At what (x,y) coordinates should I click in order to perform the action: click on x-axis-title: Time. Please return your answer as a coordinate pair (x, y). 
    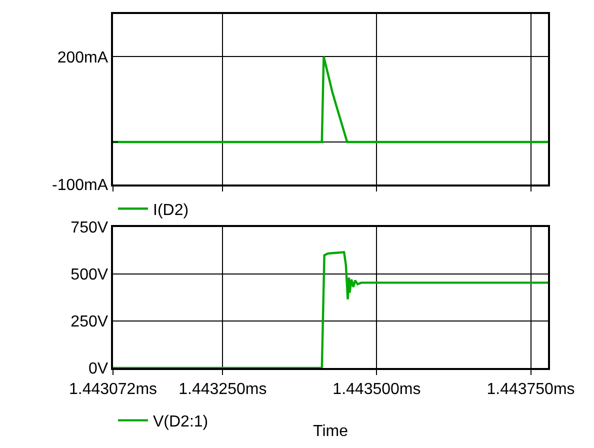
    Looking at the image, I should click on (330, 431).